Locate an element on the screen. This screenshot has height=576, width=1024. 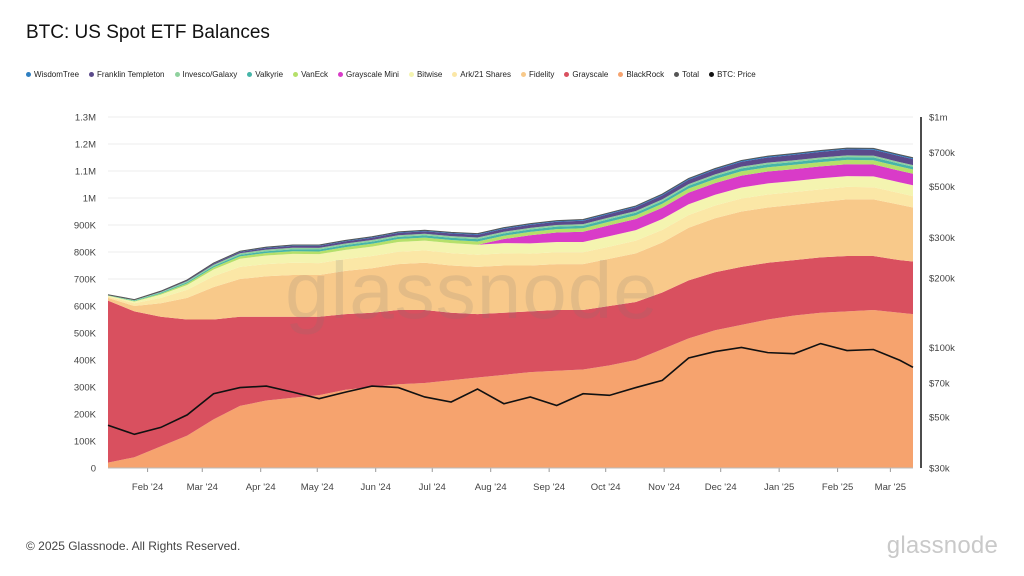
legend-item: Ark/21 Shares is located at coordinates (481, 74).